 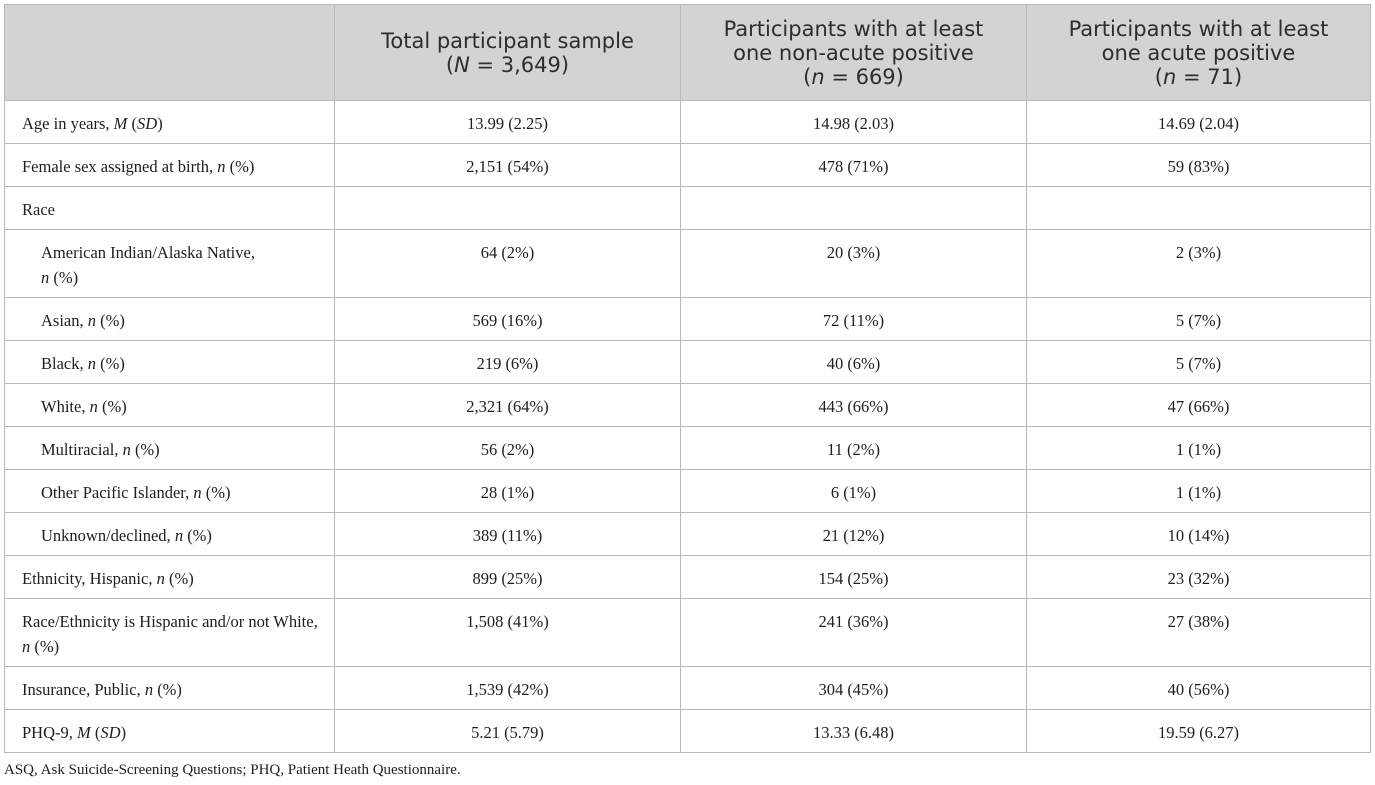 I want to click on header-text: one non-acute positive, so click(x=853, y=52).